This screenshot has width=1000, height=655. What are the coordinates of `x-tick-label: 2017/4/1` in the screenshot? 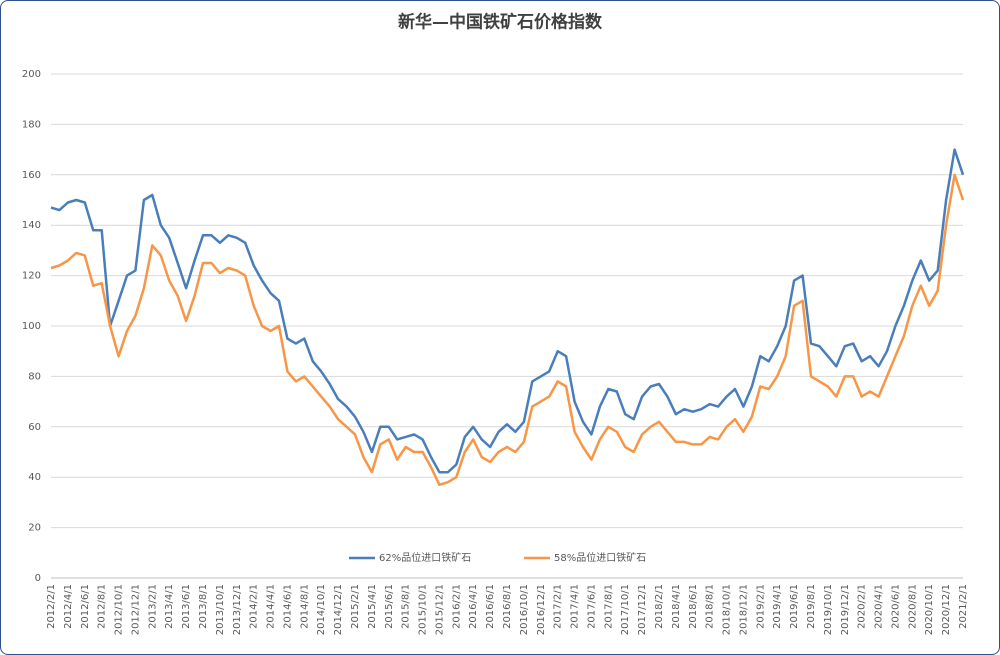 It's located at (575, 606).